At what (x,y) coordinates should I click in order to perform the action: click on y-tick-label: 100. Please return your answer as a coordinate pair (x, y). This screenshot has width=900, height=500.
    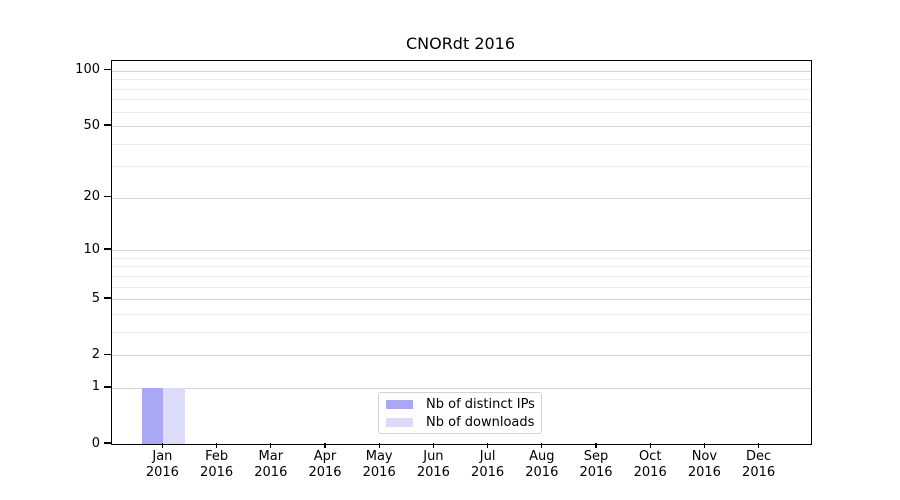
    Looking at the image, I should click on (87, 70).